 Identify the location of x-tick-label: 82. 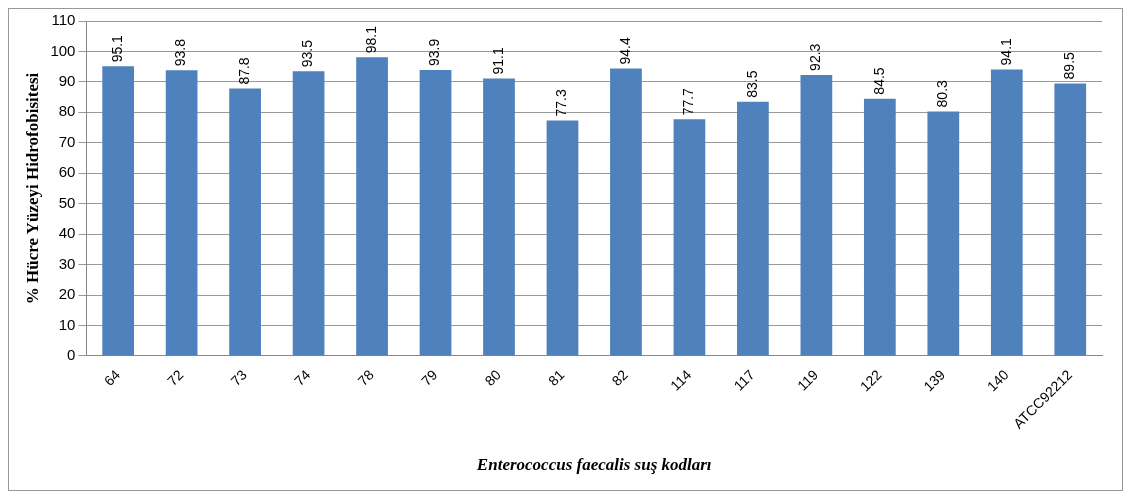
(619, 377).